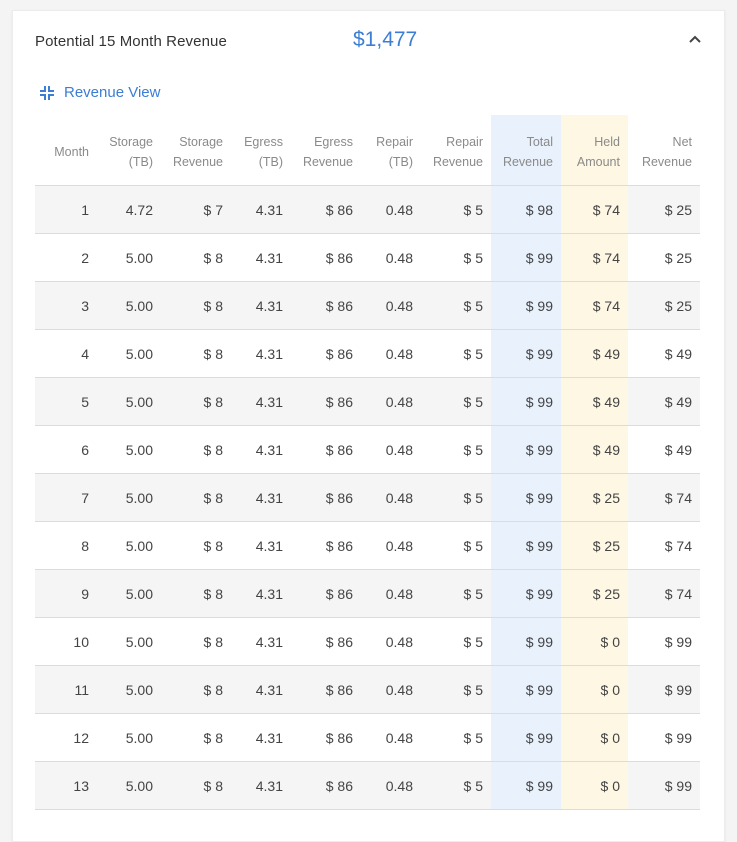  I want to click on cell-month: 9, so click(66, 593).